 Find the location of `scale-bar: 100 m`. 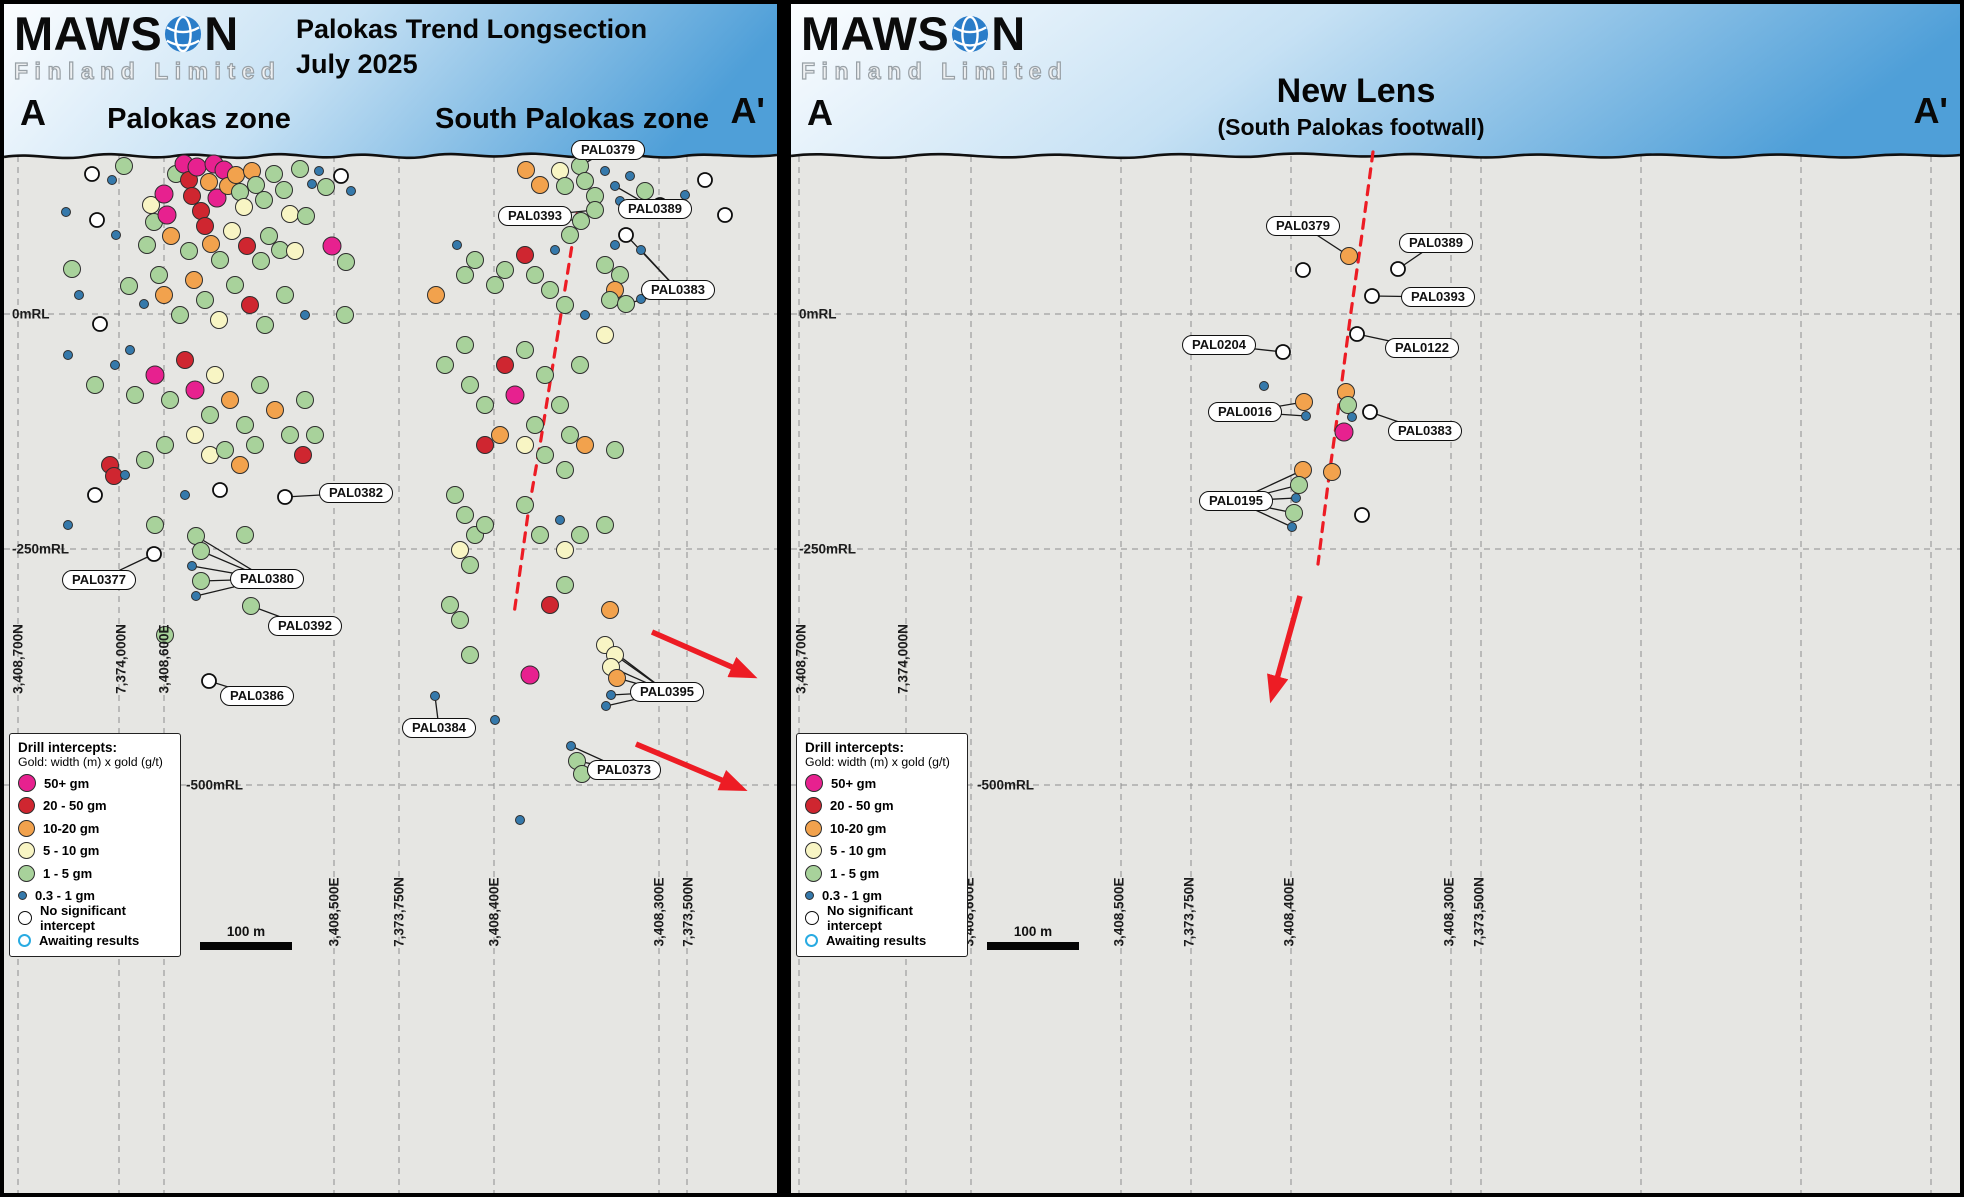

scale-bar: 100 m is located at coordinates (1033, 937).